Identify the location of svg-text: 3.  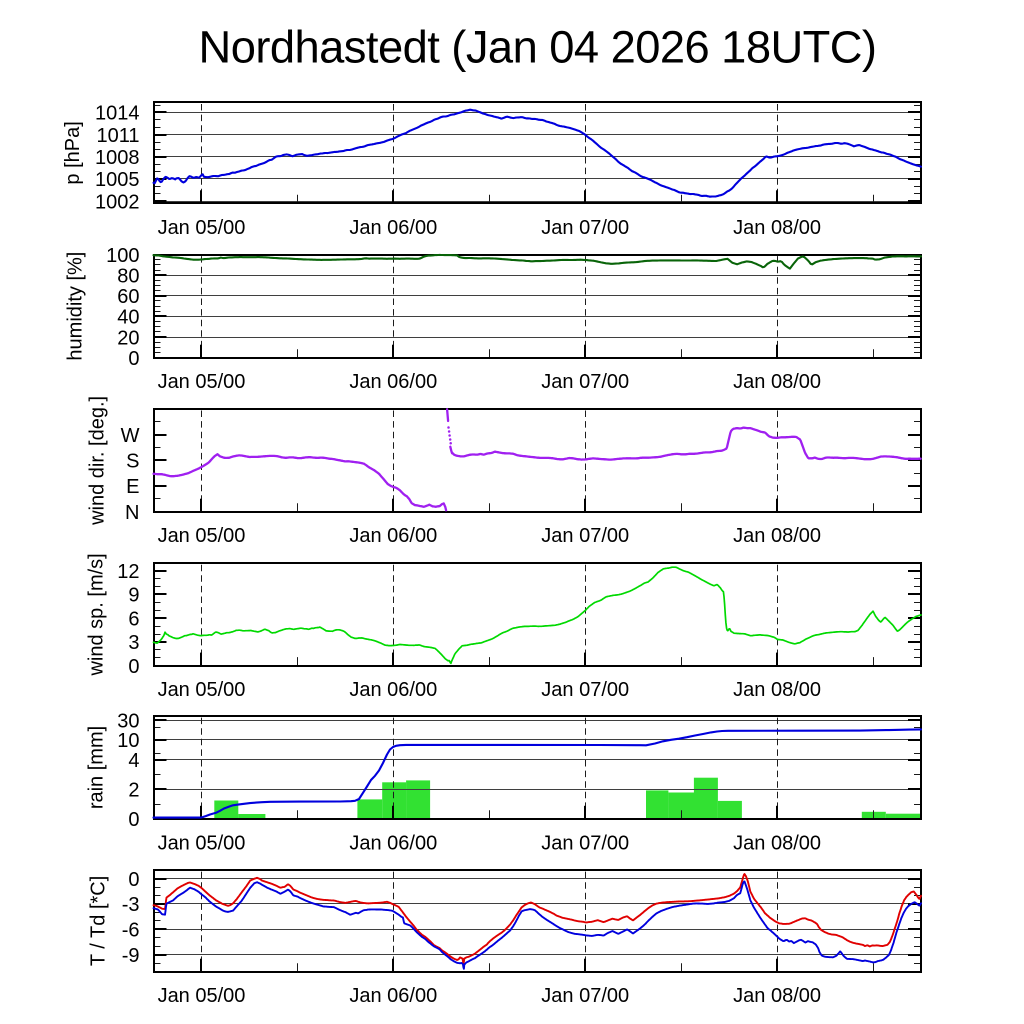
(133, 643).